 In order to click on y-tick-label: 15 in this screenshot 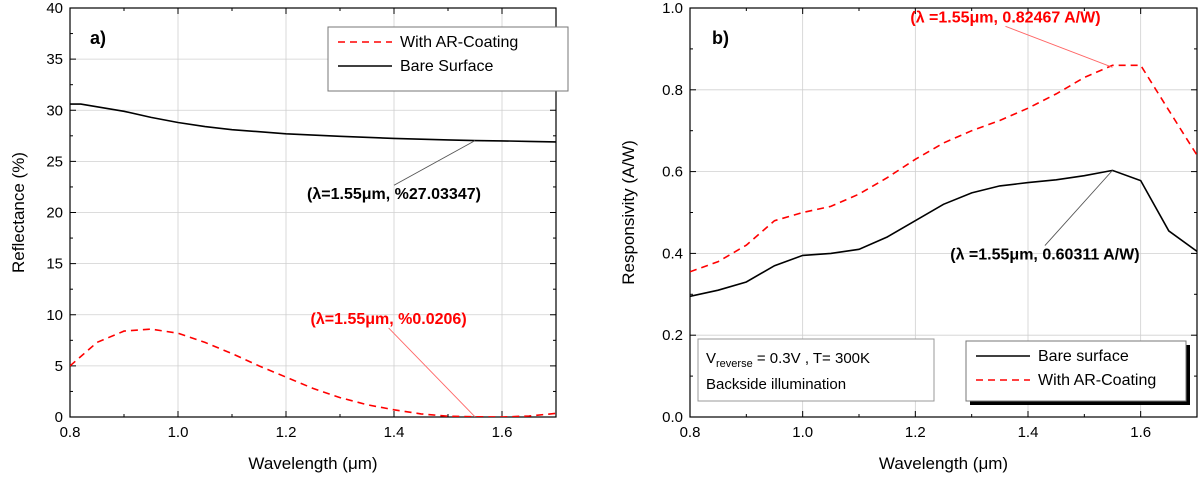, I will do `click(54, 264)`.